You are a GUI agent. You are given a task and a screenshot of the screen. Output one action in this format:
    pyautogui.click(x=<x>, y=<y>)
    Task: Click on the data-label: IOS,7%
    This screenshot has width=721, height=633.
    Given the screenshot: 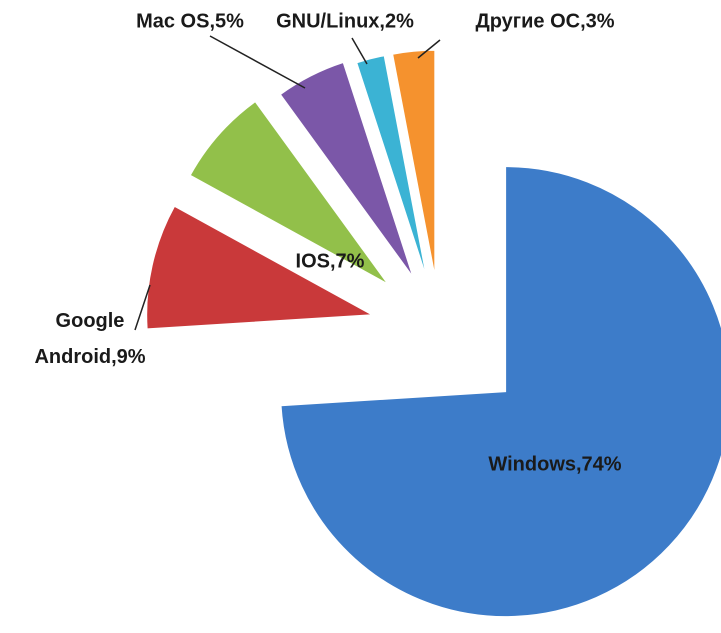 What is the action you would take?
    pyautogui.click(x=330, y=261)
    